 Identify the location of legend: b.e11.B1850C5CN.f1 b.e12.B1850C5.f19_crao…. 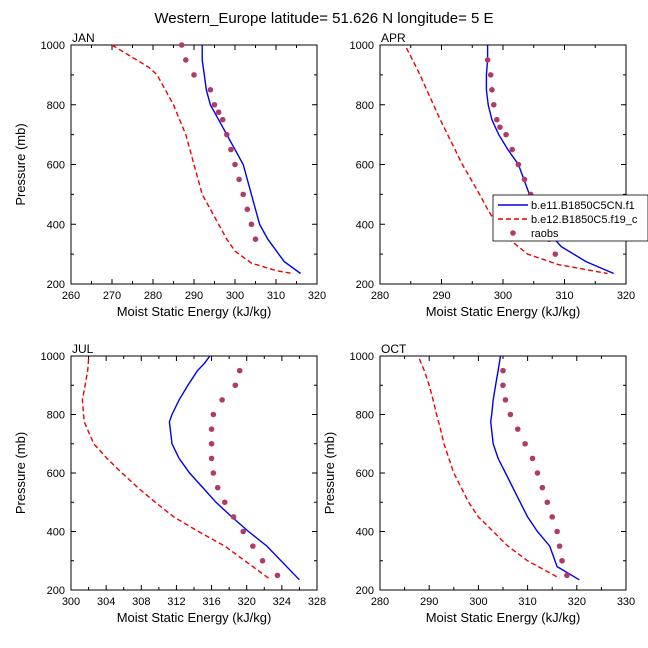
(570, 218).